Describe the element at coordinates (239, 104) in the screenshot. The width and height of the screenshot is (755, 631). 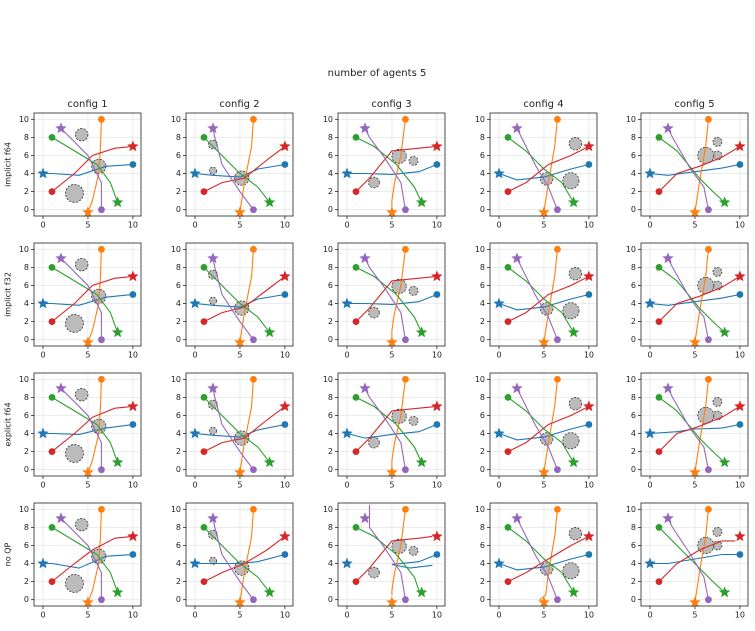
I see `subplot-title: config 2` at that location.